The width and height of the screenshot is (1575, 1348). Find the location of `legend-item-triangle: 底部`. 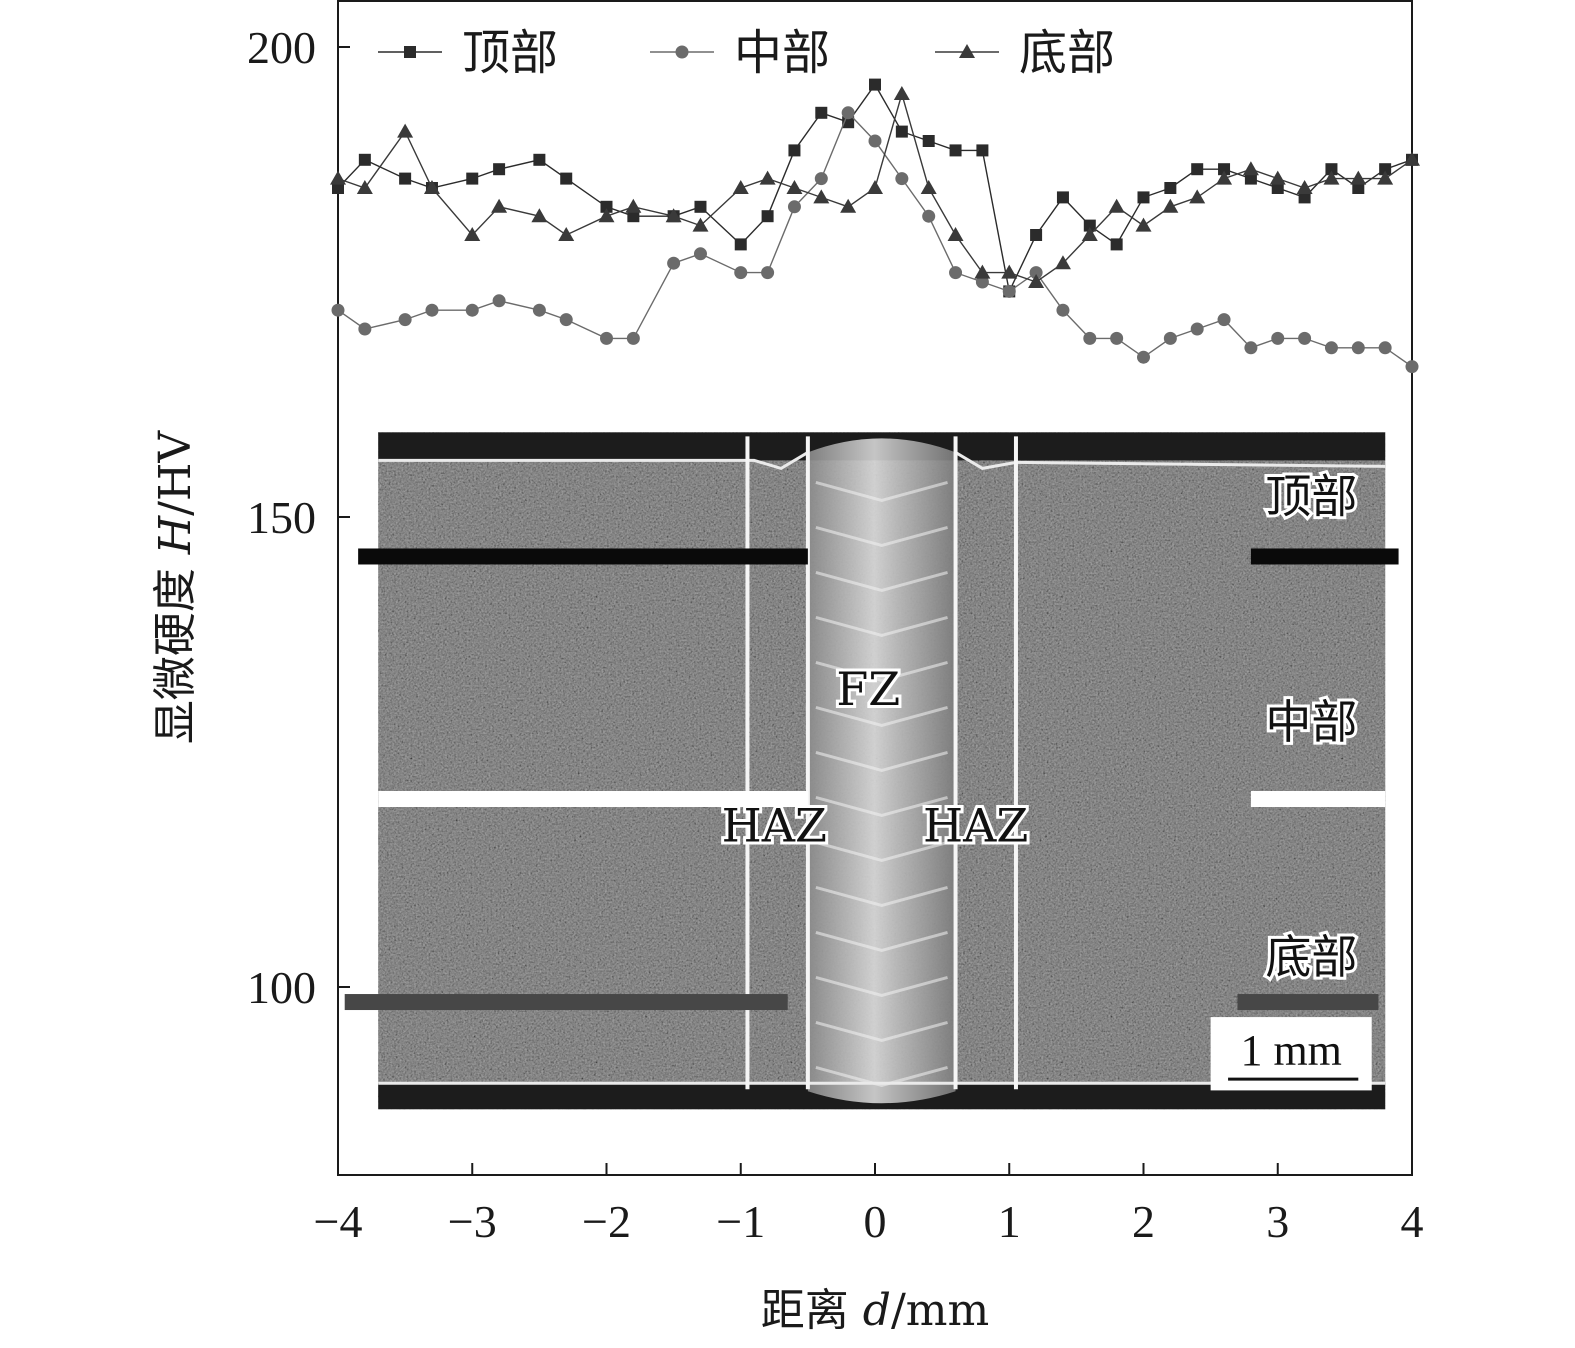

legend-item-triangle: 底部 is located at coordinates (1025, 53).